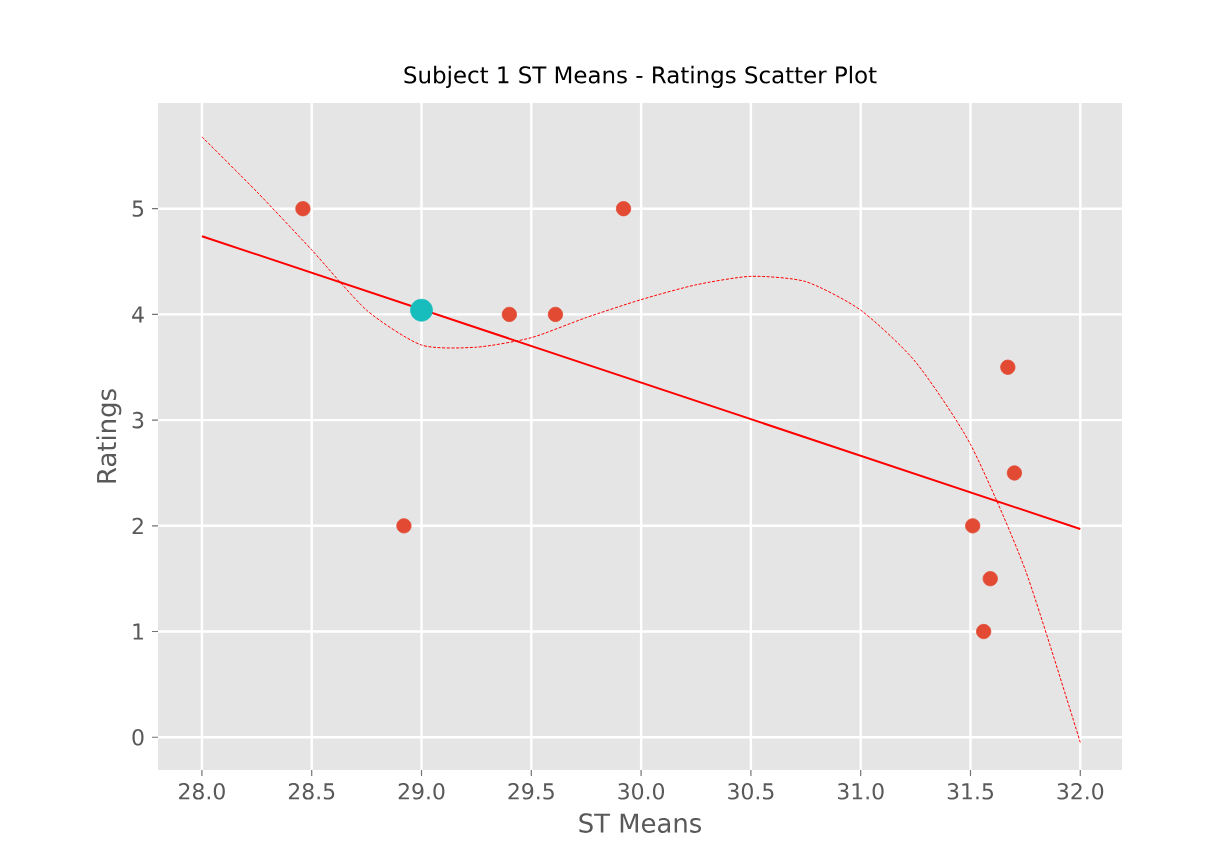  Describe the element at coordinates (202, 791) in the screenshot. I see `x-tick-label: 28.0` at that location.